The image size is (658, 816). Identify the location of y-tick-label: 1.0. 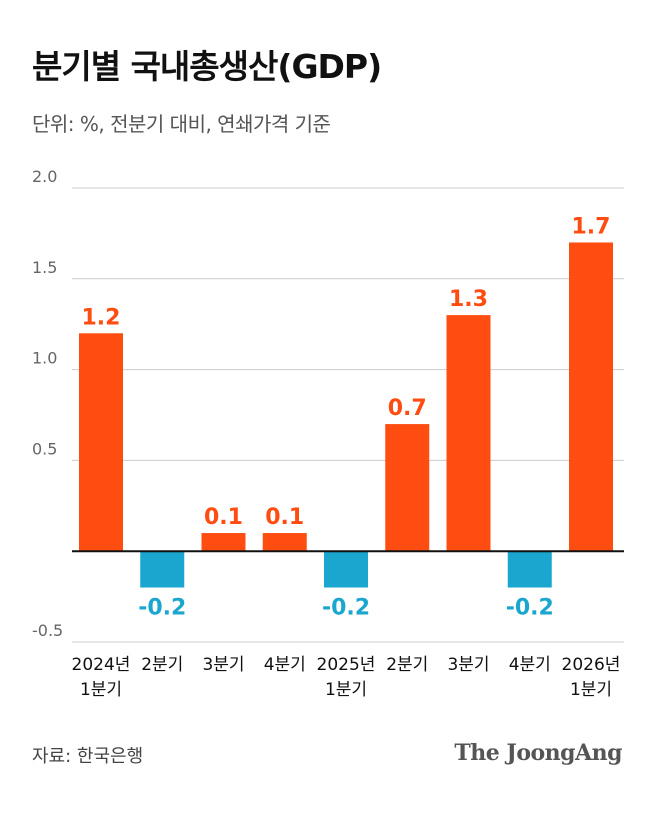
(44, 358).